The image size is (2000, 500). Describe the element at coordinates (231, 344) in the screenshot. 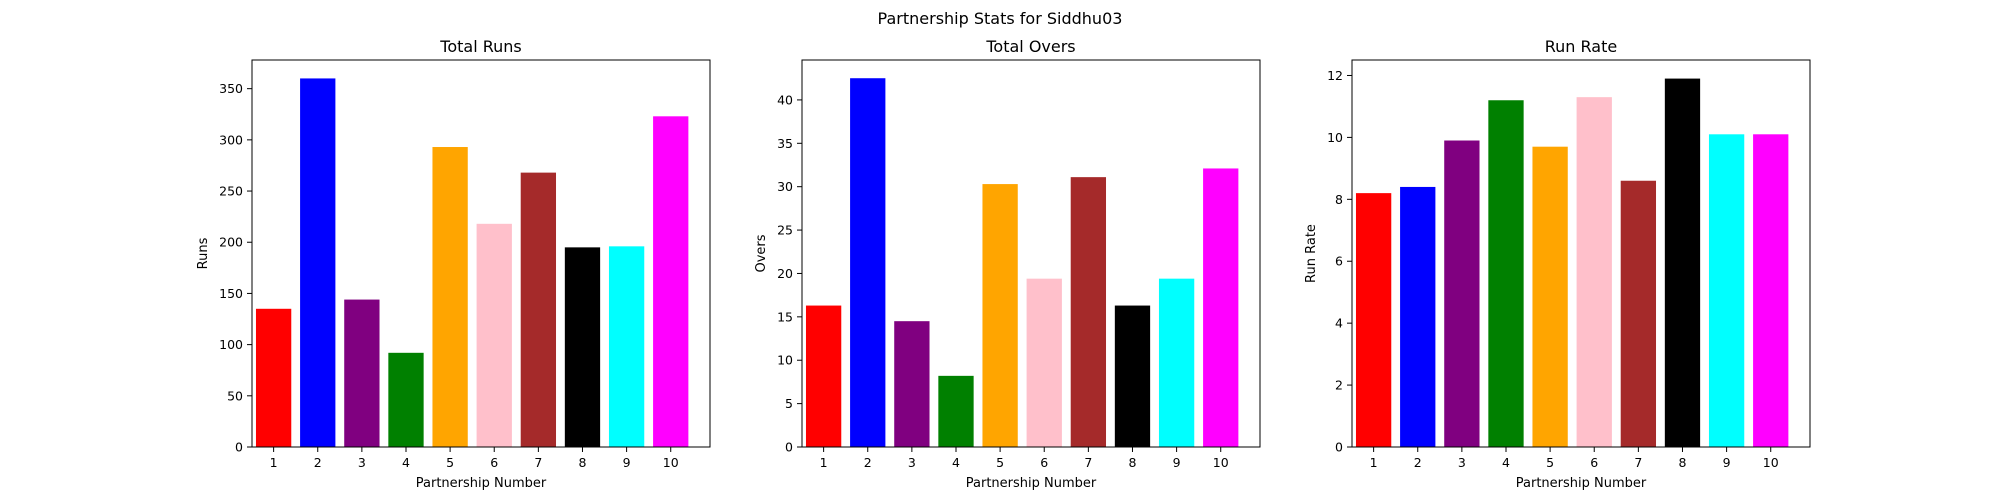

I see `y-tick-label: 100` at that location.